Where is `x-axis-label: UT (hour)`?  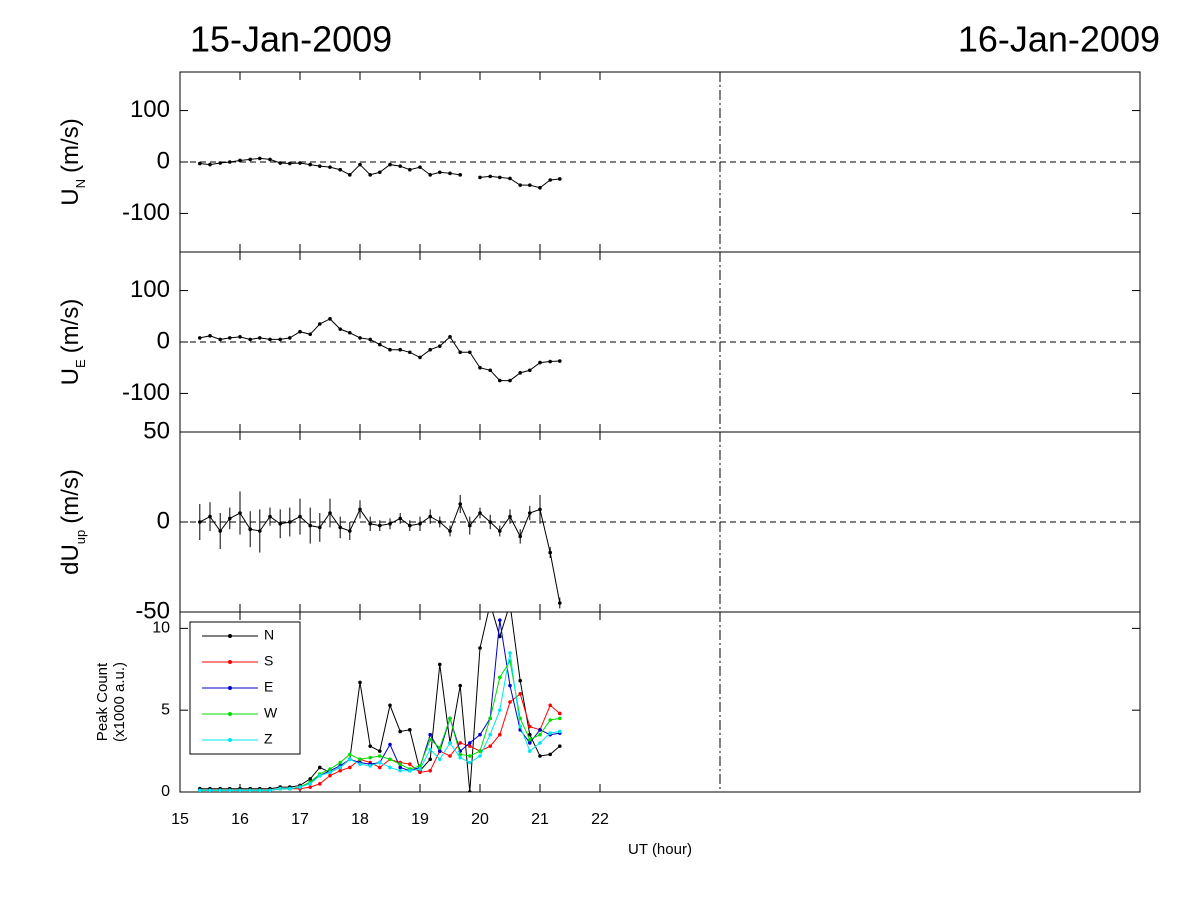
x-axis-label: UT (hour) is located at coordinates (660, 849).